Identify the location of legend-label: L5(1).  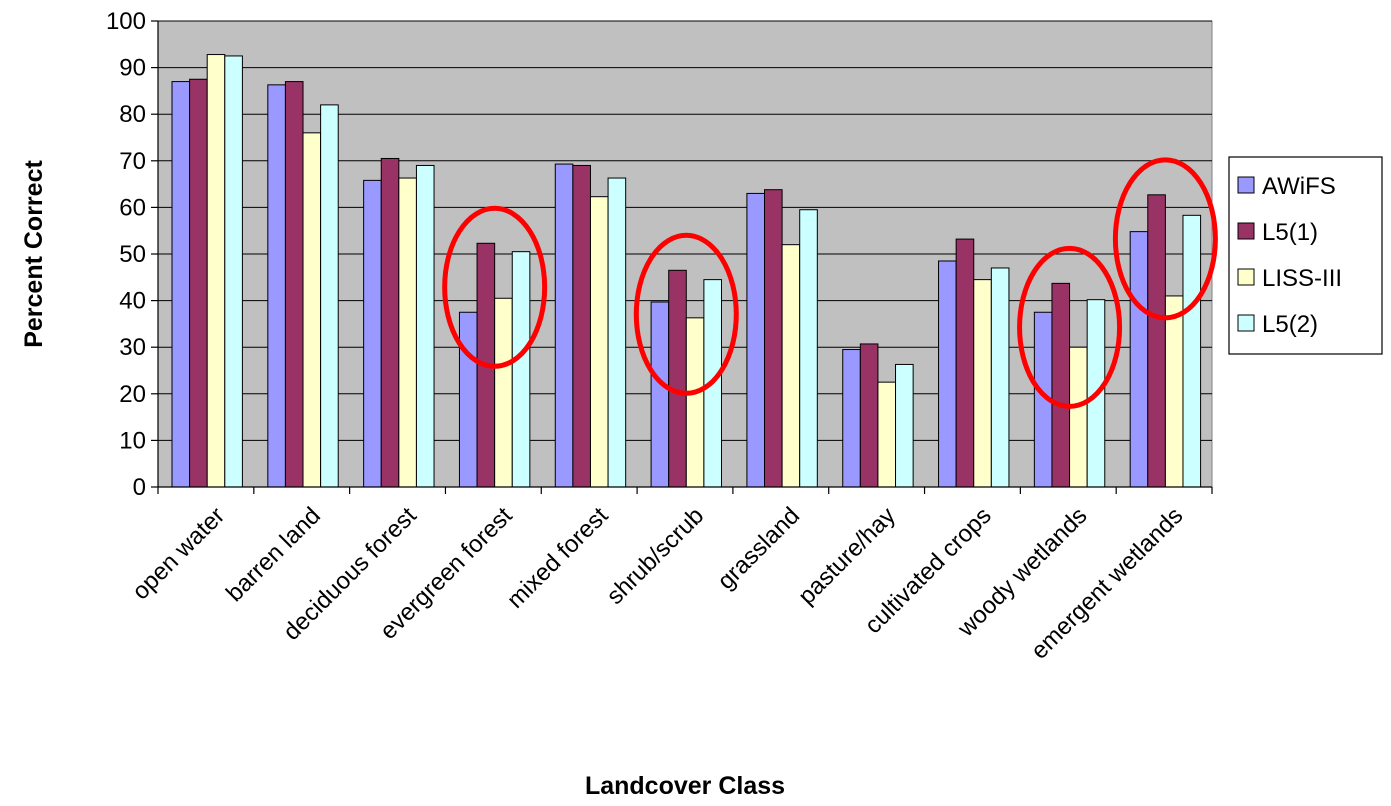
(1290, 232).